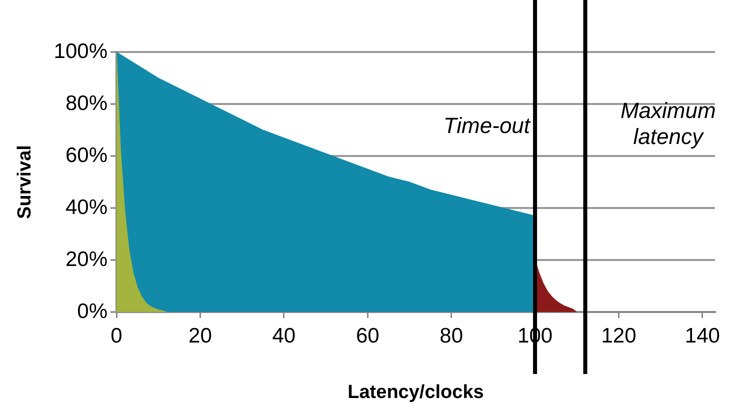  I want to click on ref-line-label: Maximum latency, so click(668, 124).